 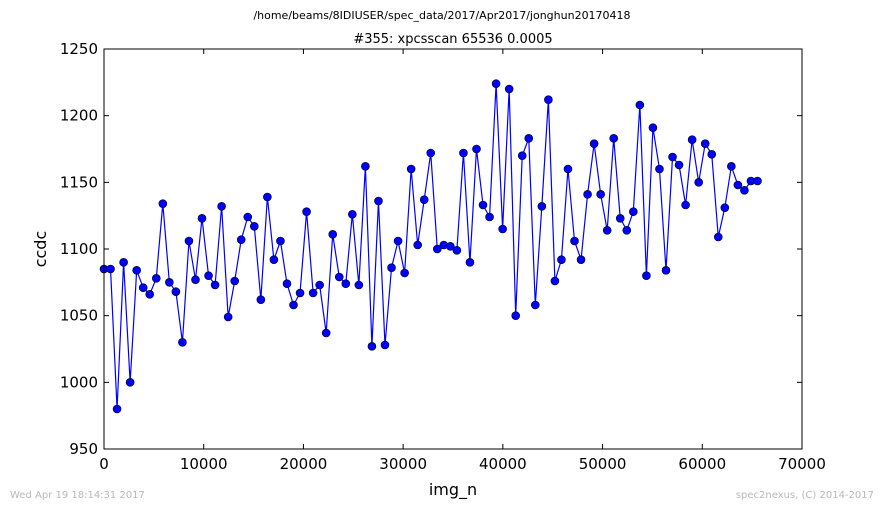 What do you see at coordinates (802, 464) in the screenshot?
I see `x-tick-label: 70000` at bounding box center [802, 464].